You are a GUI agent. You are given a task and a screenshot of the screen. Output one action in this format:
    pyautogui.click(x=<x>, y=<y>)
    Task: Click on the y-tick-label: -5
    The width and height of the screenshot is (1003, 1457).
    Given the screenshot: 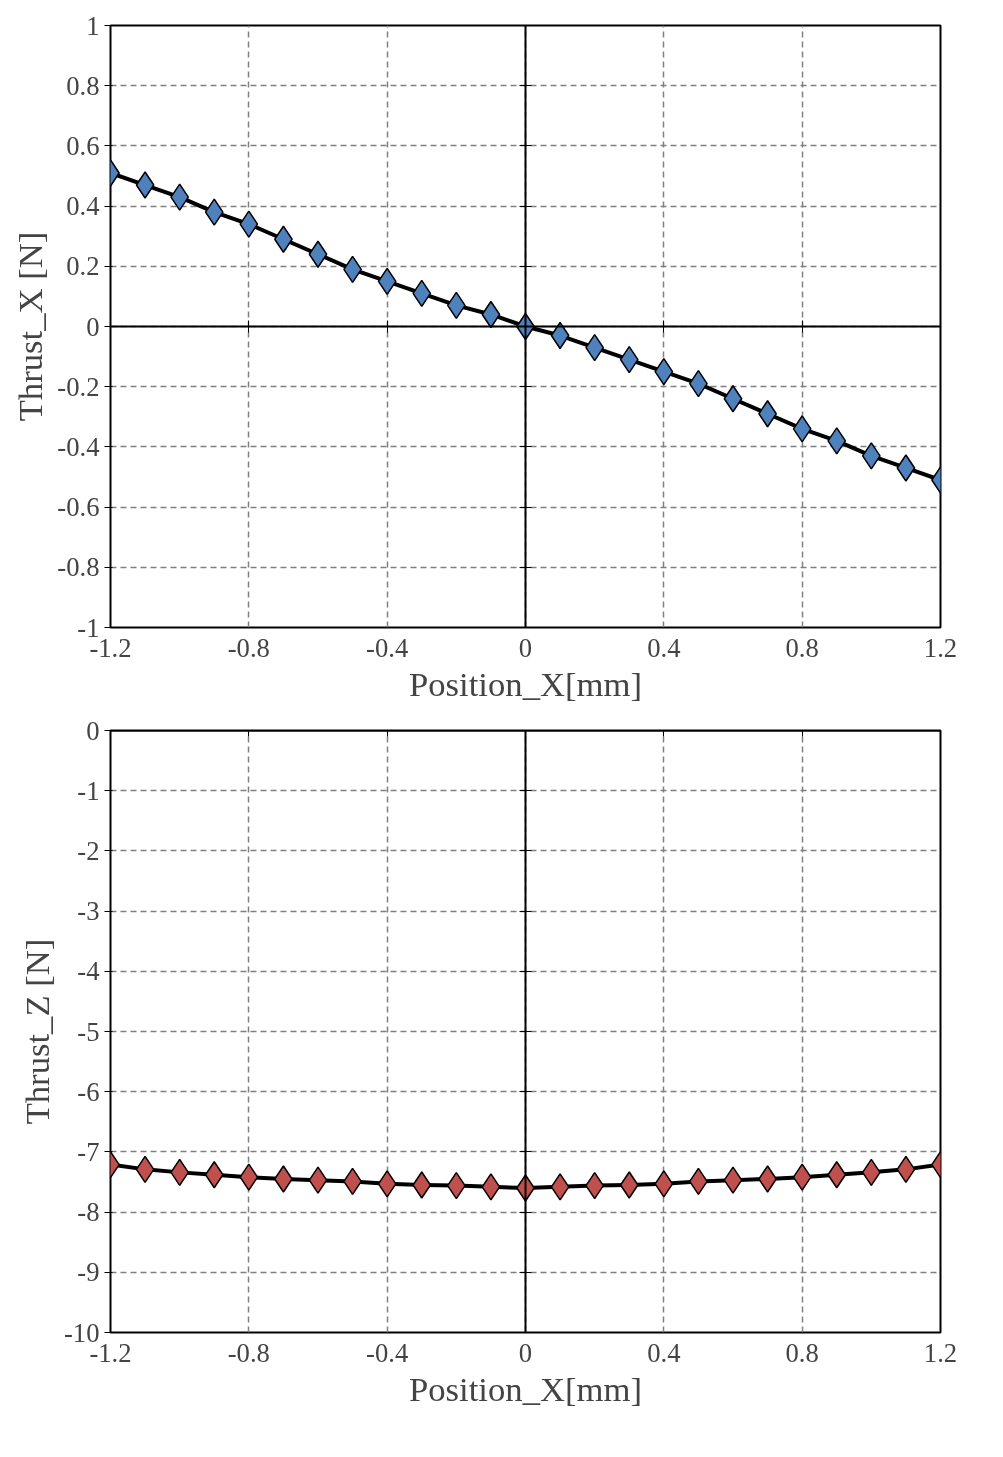 What is the action you would take?
    pyautogui.click(x=88, y=1031)
    